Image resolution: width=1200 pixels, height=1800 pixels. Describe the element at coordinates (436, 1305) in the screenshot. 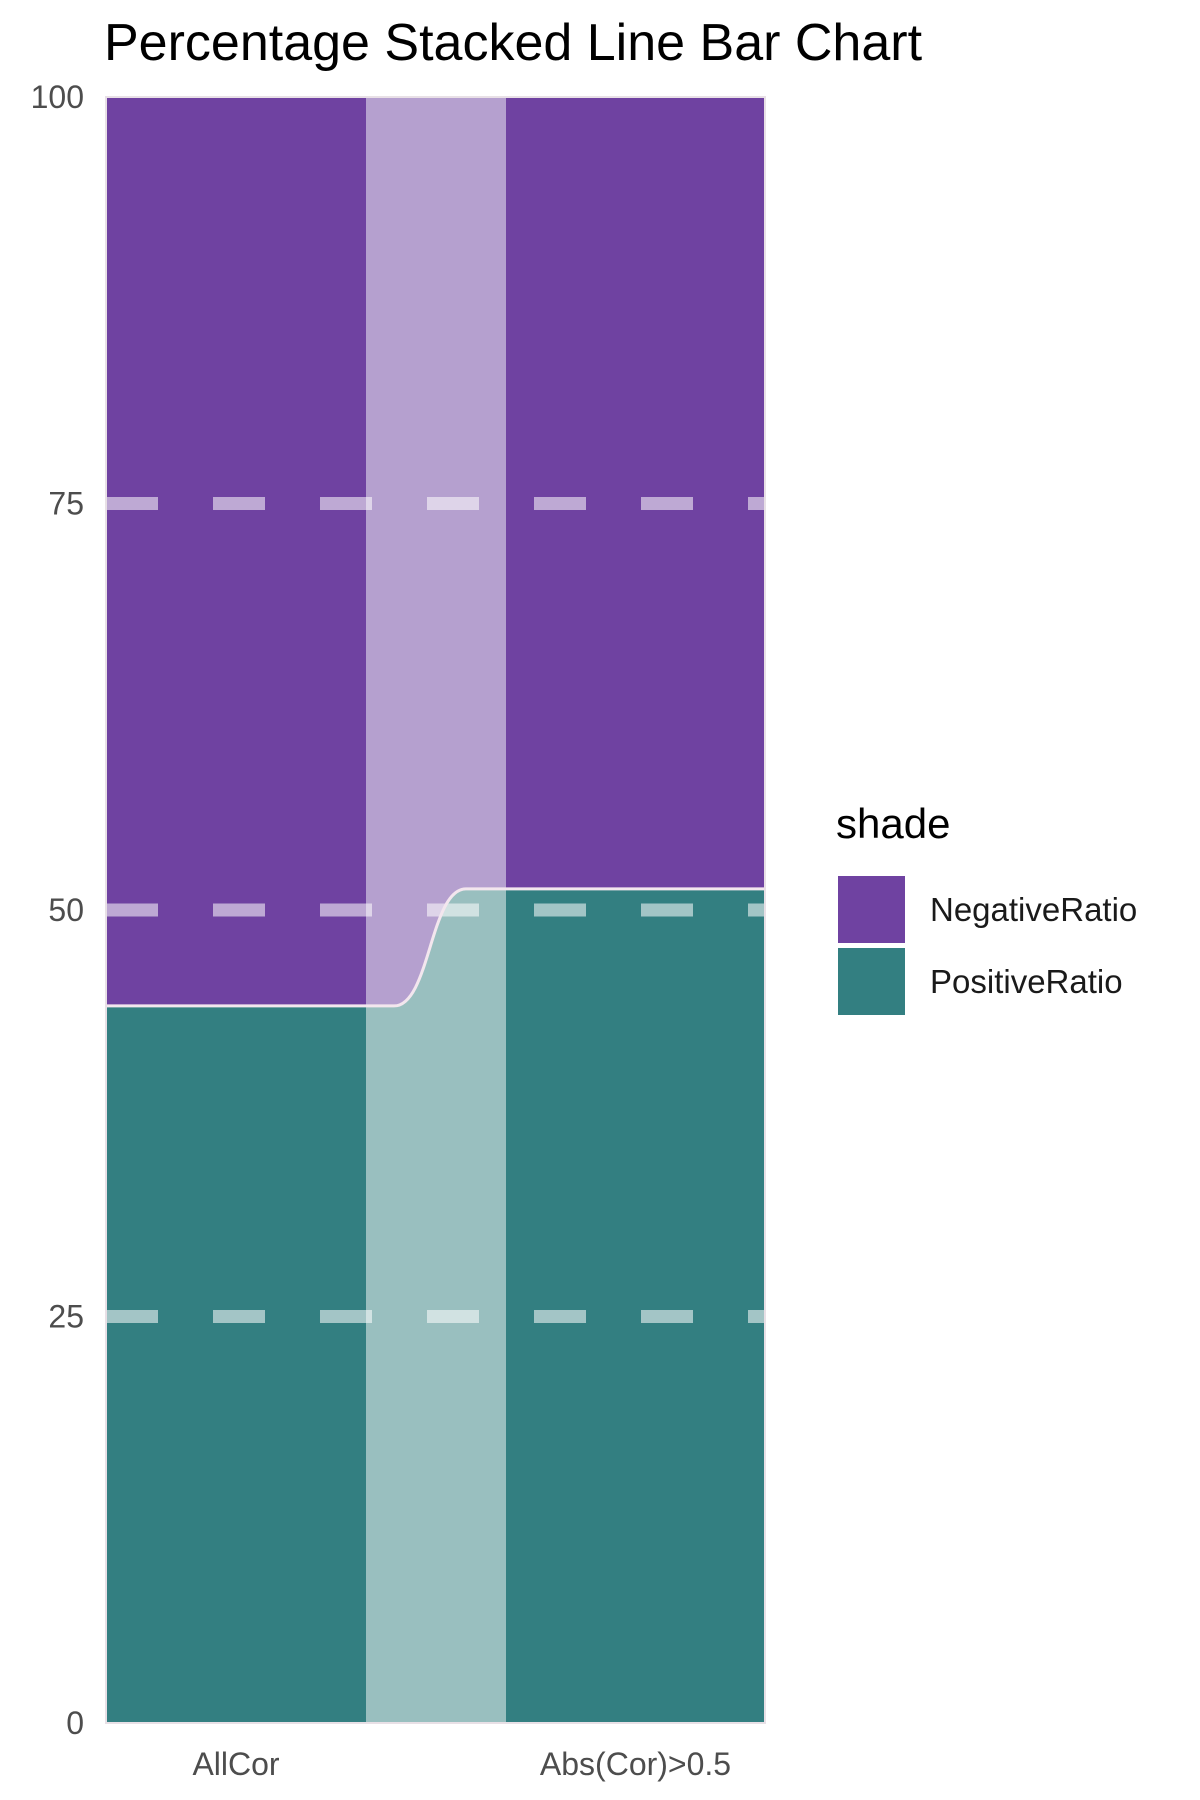

I see `link-positive` at that location.